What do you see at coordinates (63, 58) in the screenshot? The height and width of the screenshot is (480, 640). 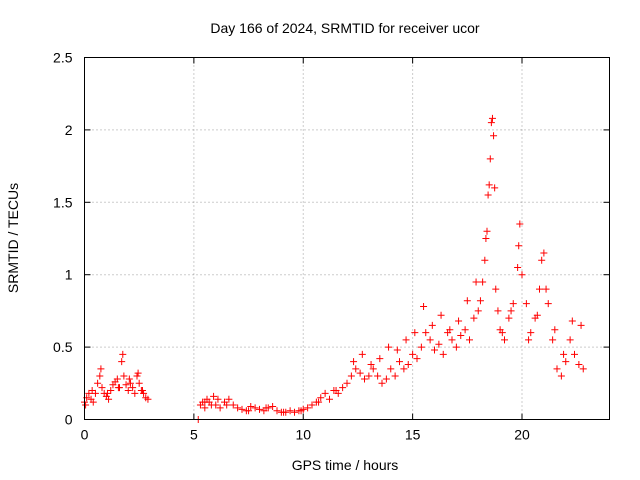 I see `y-tick-label: 2.5` at bounding box center [63, 58].